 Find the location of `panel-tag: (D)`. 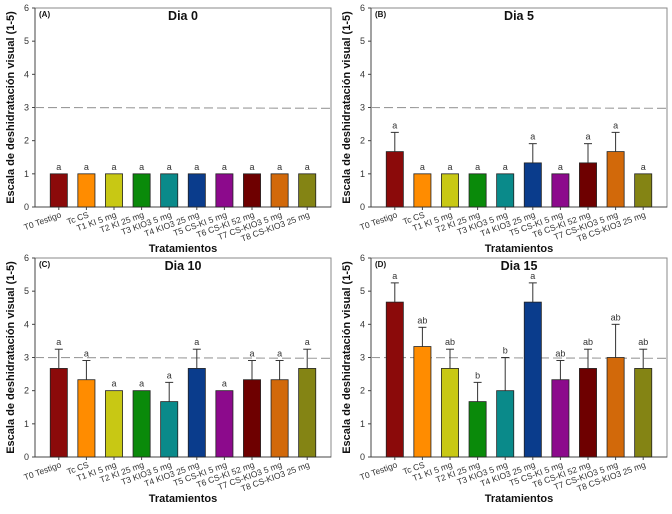

panel-tag: (D) is located at coordinates (380, 264).